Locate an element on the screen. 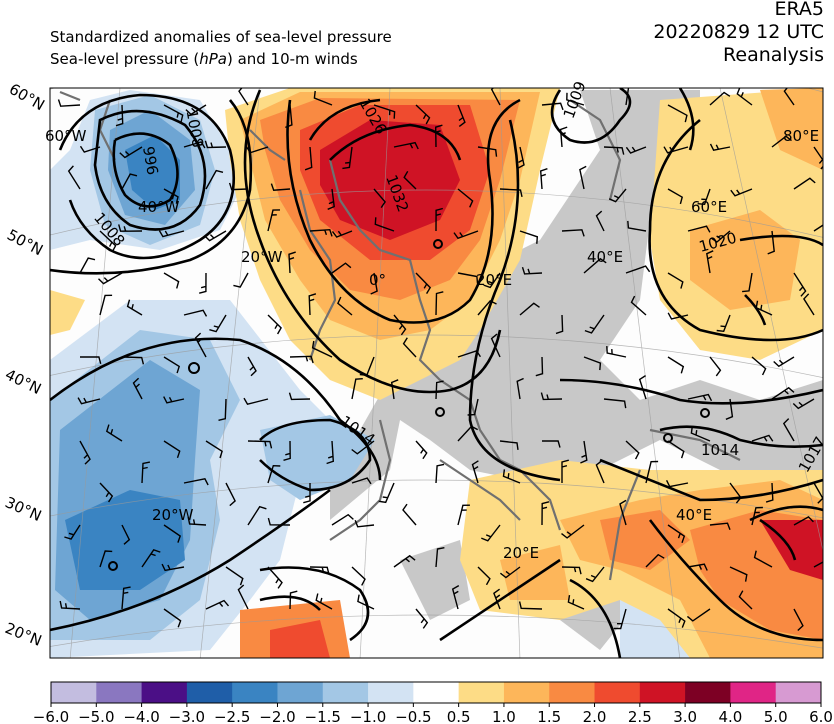 Image resolution: width=834 pixels, height=724 pixels. map-info: ERA5 20220829 12 UTC Reanalysis is located at coordinates (738, 33).